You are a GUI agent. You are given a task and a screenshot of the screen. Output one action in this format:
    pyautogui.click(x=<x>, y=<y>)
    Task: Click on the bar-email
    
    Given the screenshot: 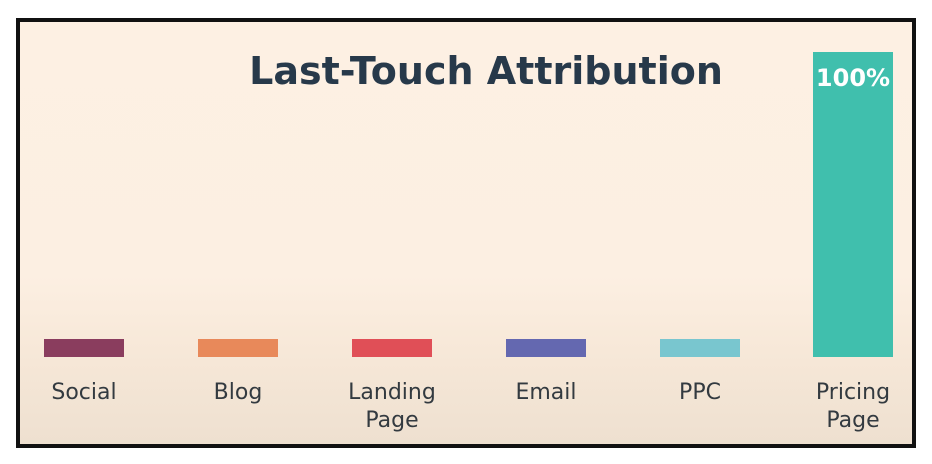 What is the action you would take?
    pyautogui.click(x=546, y=348)
    